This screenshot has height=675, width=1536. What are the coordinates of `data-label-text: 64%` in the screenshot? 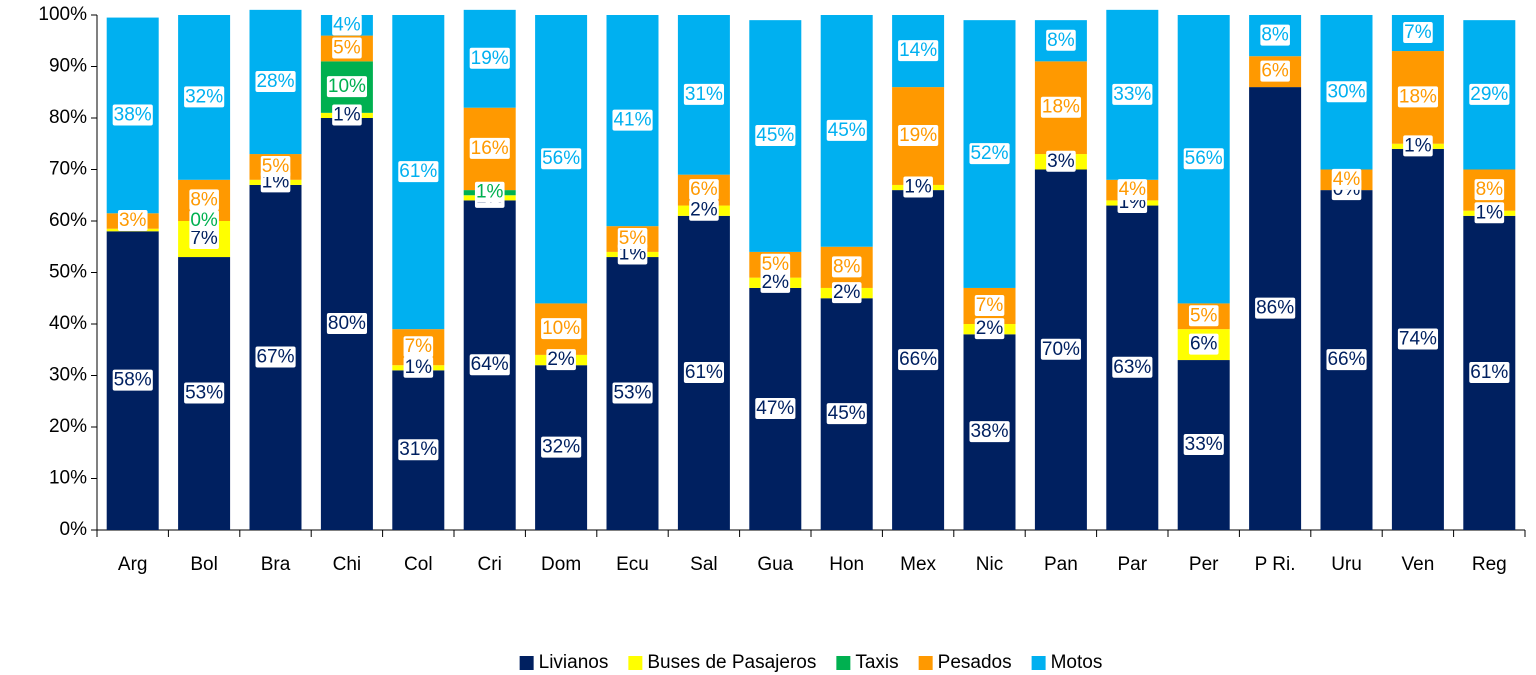 It's located at (490, 364).